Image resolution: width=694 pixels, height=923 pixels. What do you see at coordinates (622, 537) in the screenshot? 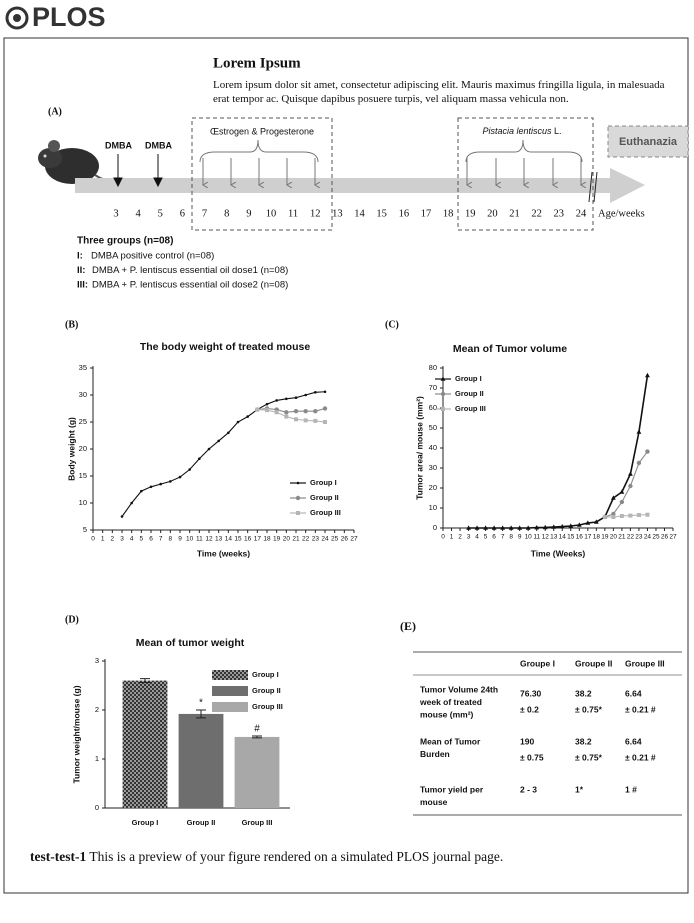
I see `x-tick-label: 21` at bounding box center [622, 537].